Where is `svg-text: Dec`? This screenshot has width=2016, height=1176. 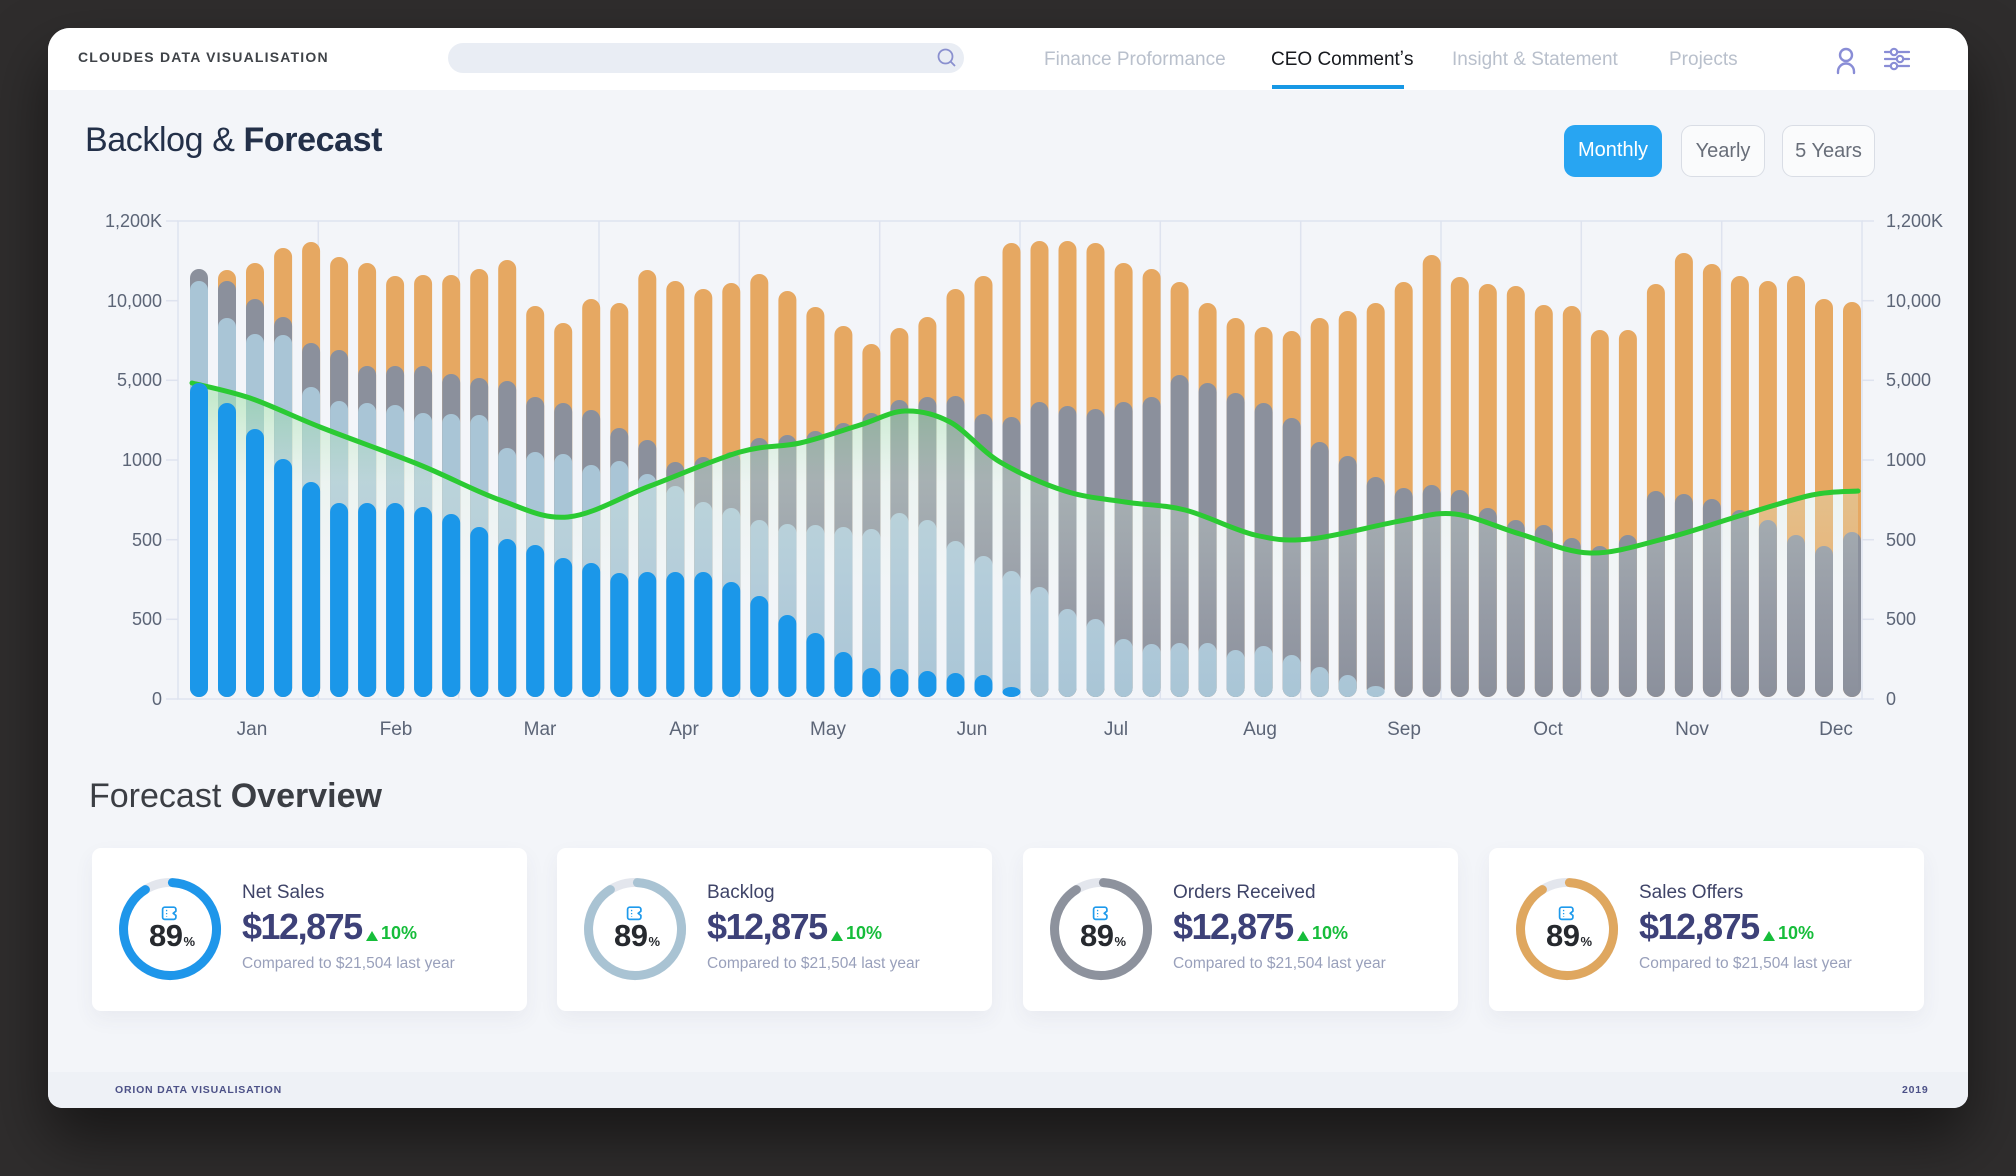
svg-text: Dec is located at coordinates (1836, 729).